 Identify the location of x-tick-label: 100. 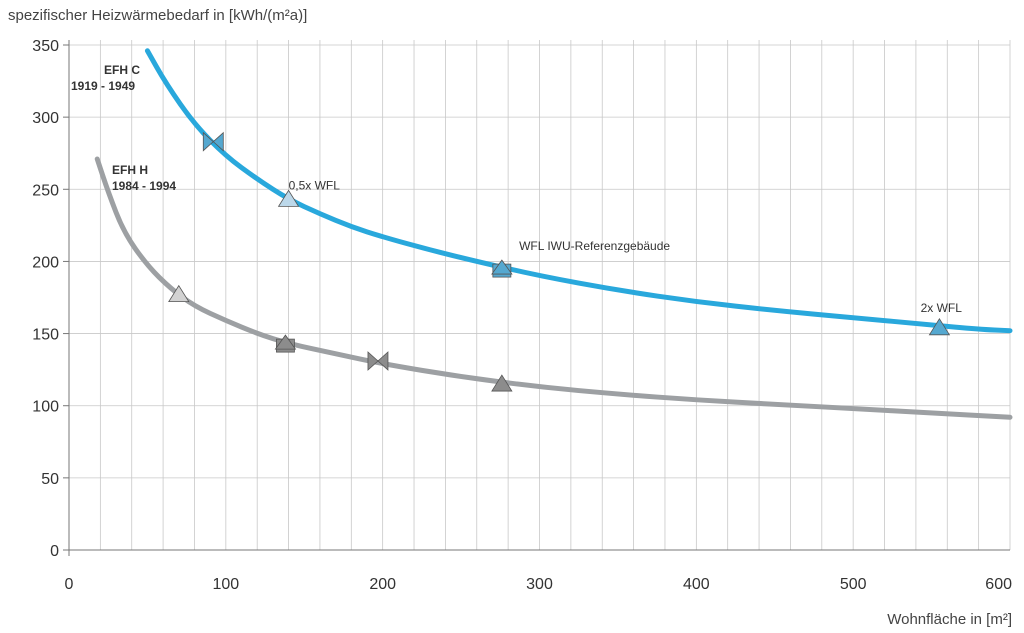
(225, 584).